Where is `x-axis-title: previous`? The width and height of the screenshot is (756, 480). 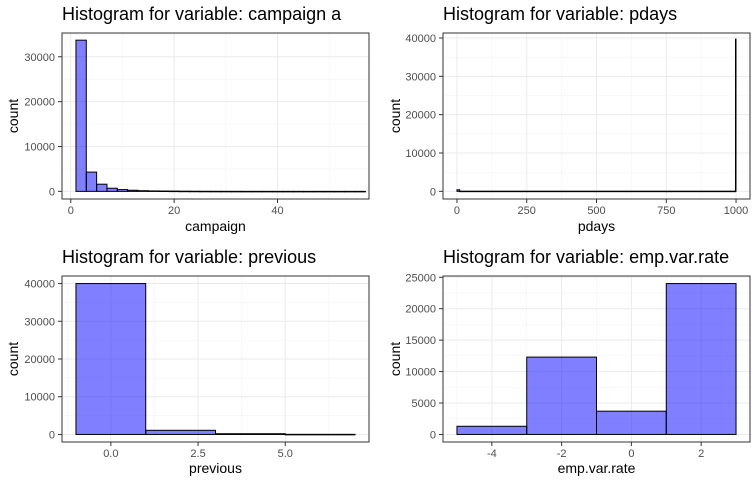
x-axis-title: previous is located at coordinates (215, 468).